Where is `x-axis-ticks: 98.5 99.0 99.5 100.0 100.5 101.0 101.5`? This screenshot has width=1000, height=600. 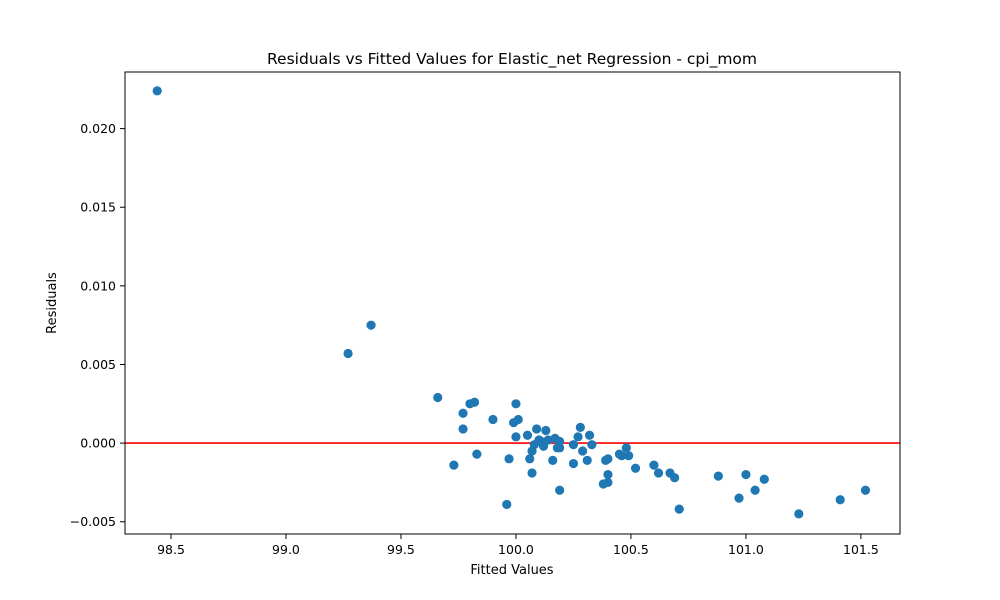
x-axis-ticks: 98.5 99.0 99.5 100.0 100.5 101.0 101.5 is located at coordinates (518, 545).